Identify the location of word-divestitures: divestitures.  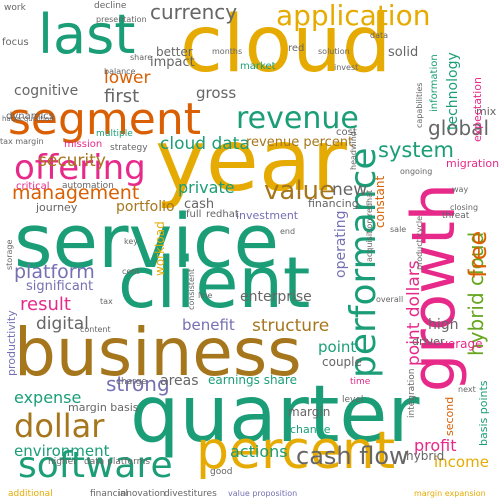
(190, 494).